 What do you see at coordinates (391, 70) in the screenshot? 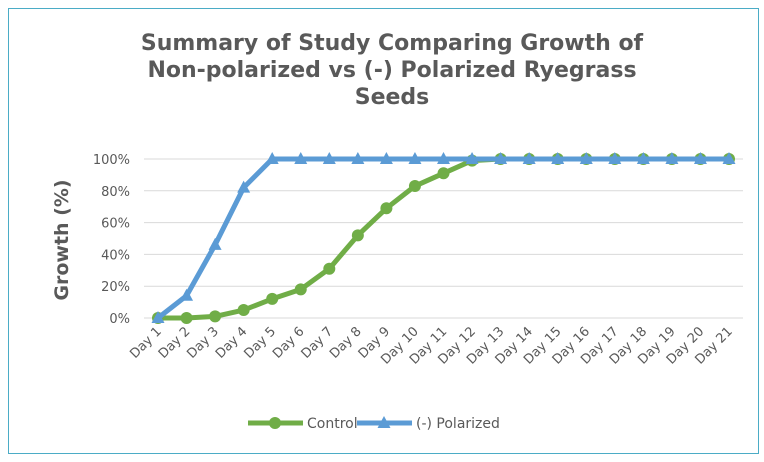
I see `chart-title: Non-polarized vs (-) Polarized Ryegrass` at bounding box center [391, 70].